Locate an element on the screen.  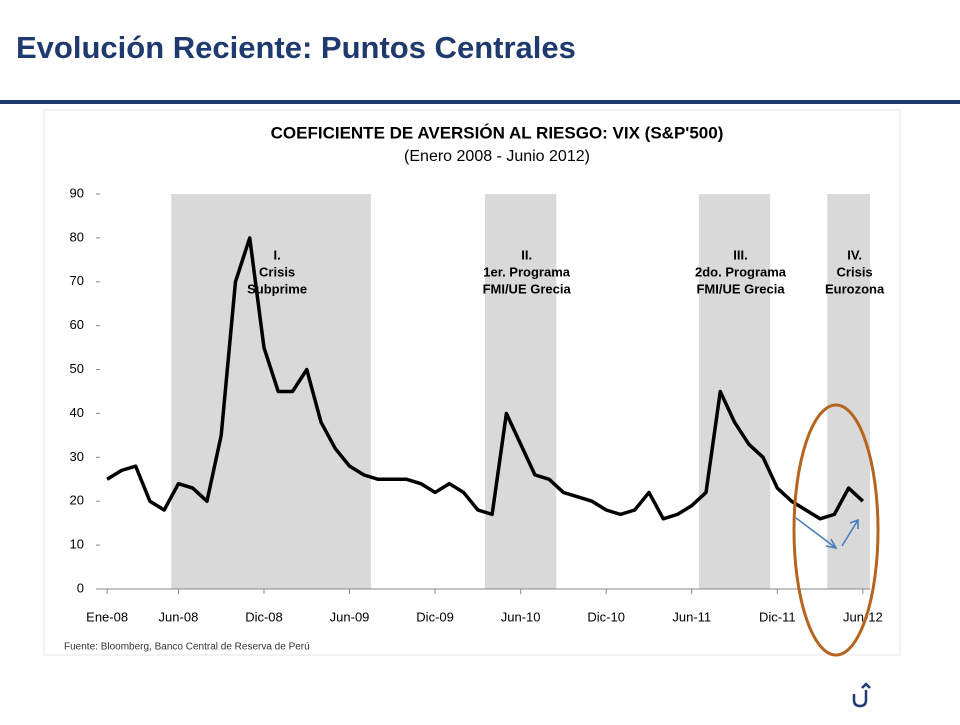
period-label: 1er. Programa is located at coordinates (526, 271).